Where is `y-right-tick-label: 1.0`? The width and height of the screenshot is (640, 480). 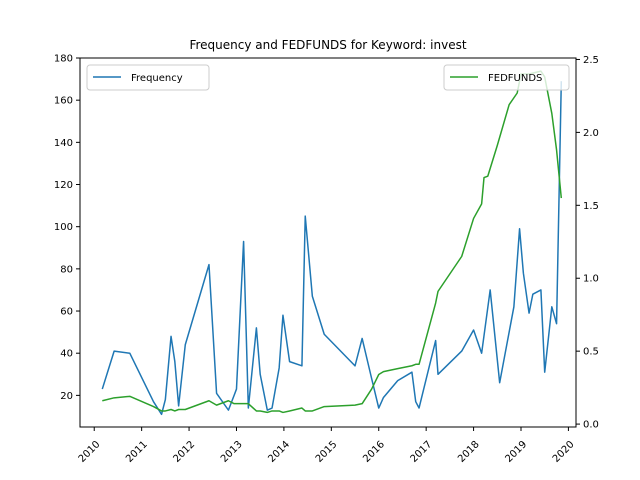
y-right-tick-label: 1.0 is located at coordinates (591, 279).